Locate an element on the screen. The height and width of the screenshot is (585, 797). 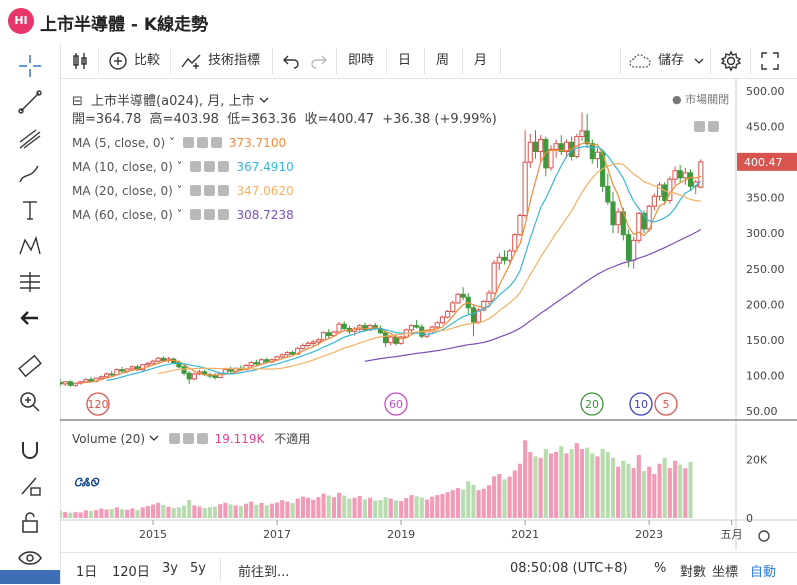
high-value: =403.98 is located at coordinates (190, 119).